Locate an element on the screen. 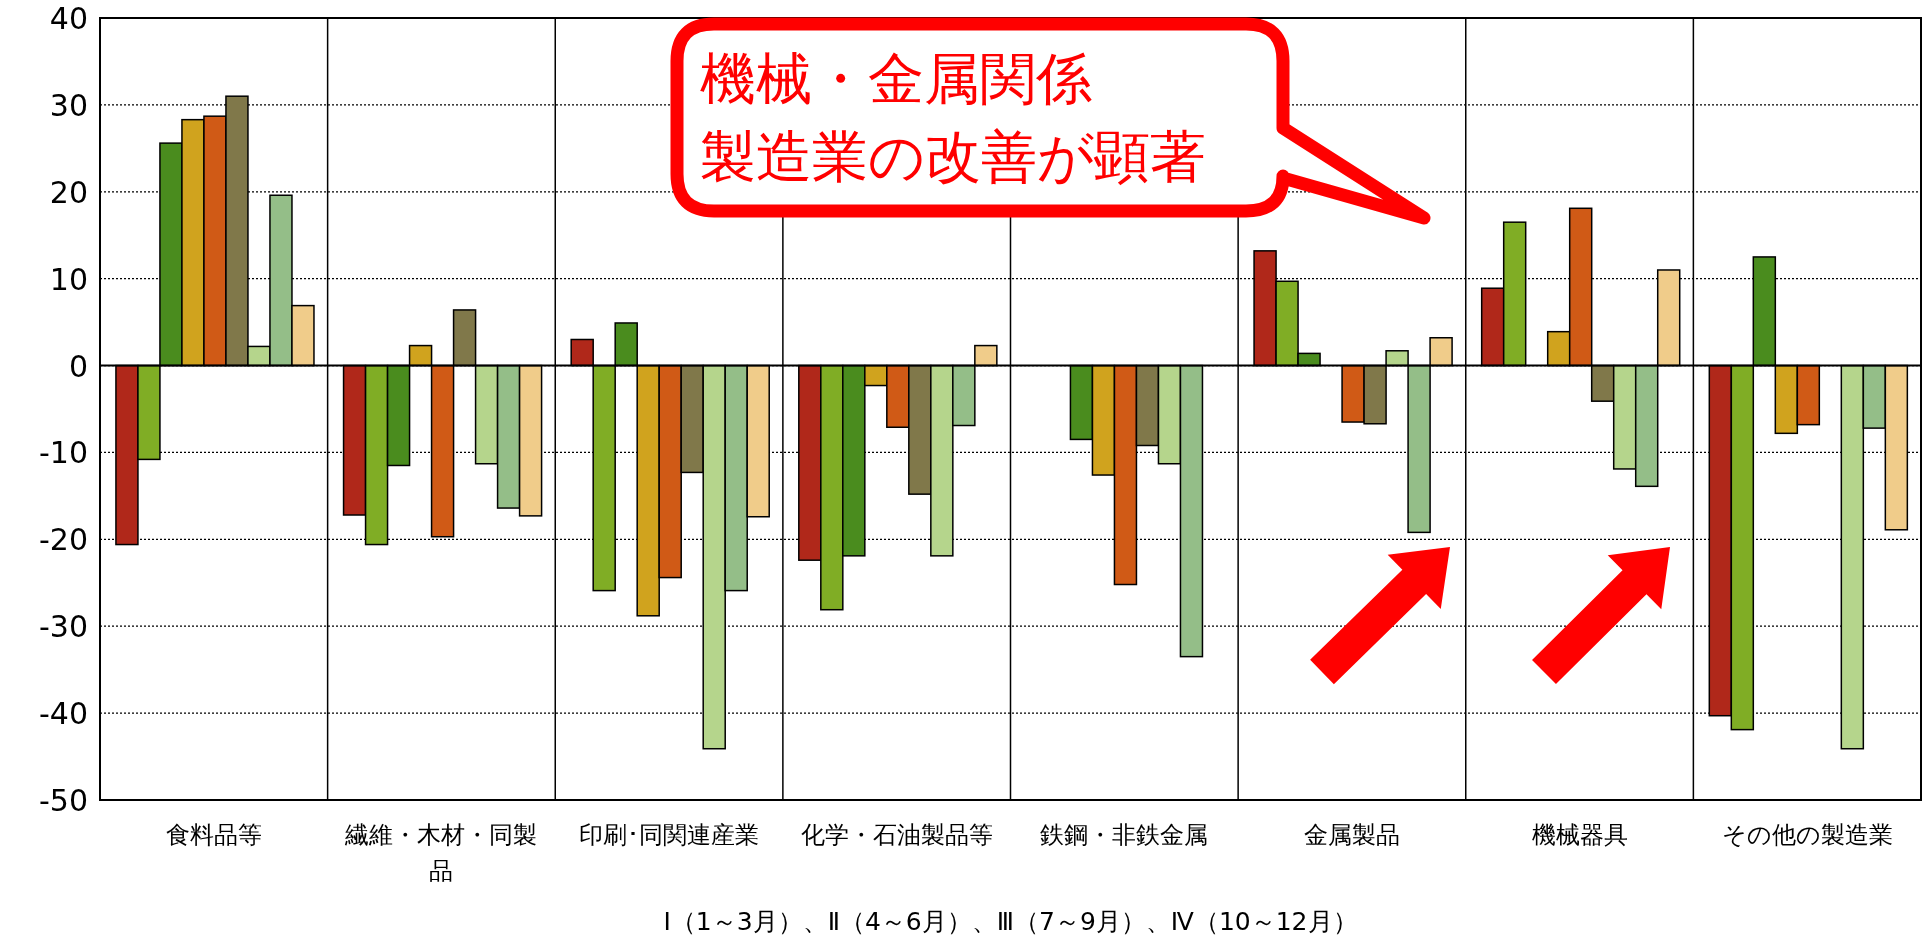  y-tick-label: 0 is located at coordinates (78, 366).